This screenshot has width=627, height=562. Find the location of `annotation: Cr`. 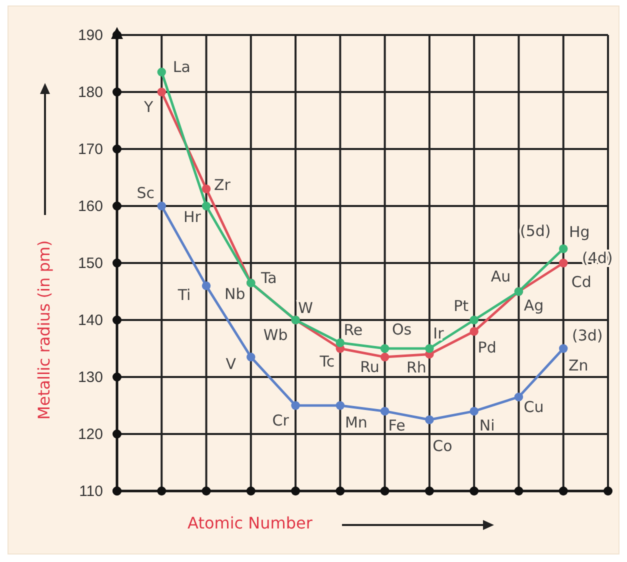

annotation: Cr is located at coordinates (281, 421).